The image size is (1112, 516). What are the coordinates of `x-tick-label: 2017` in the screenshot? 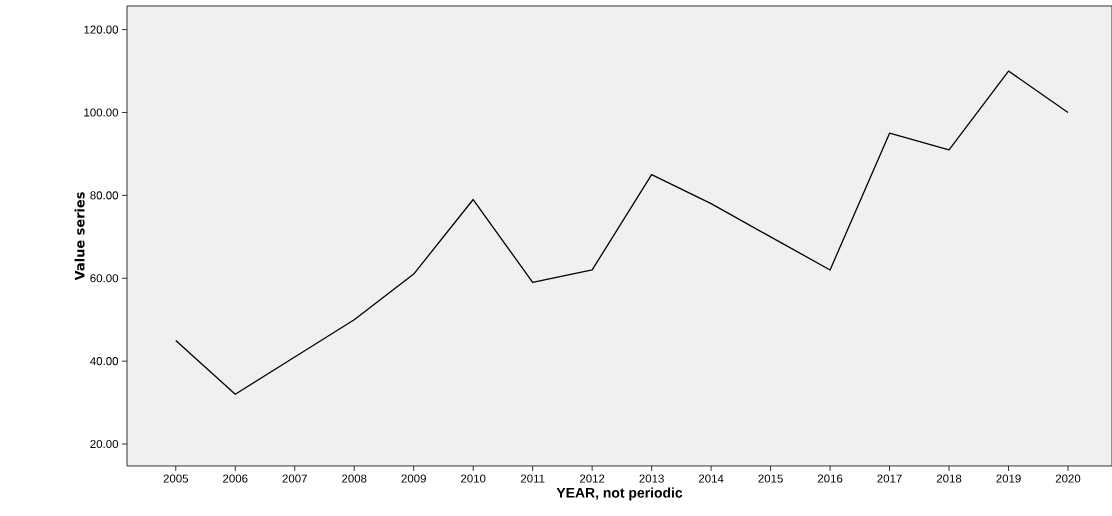 It's located at (889, 478).